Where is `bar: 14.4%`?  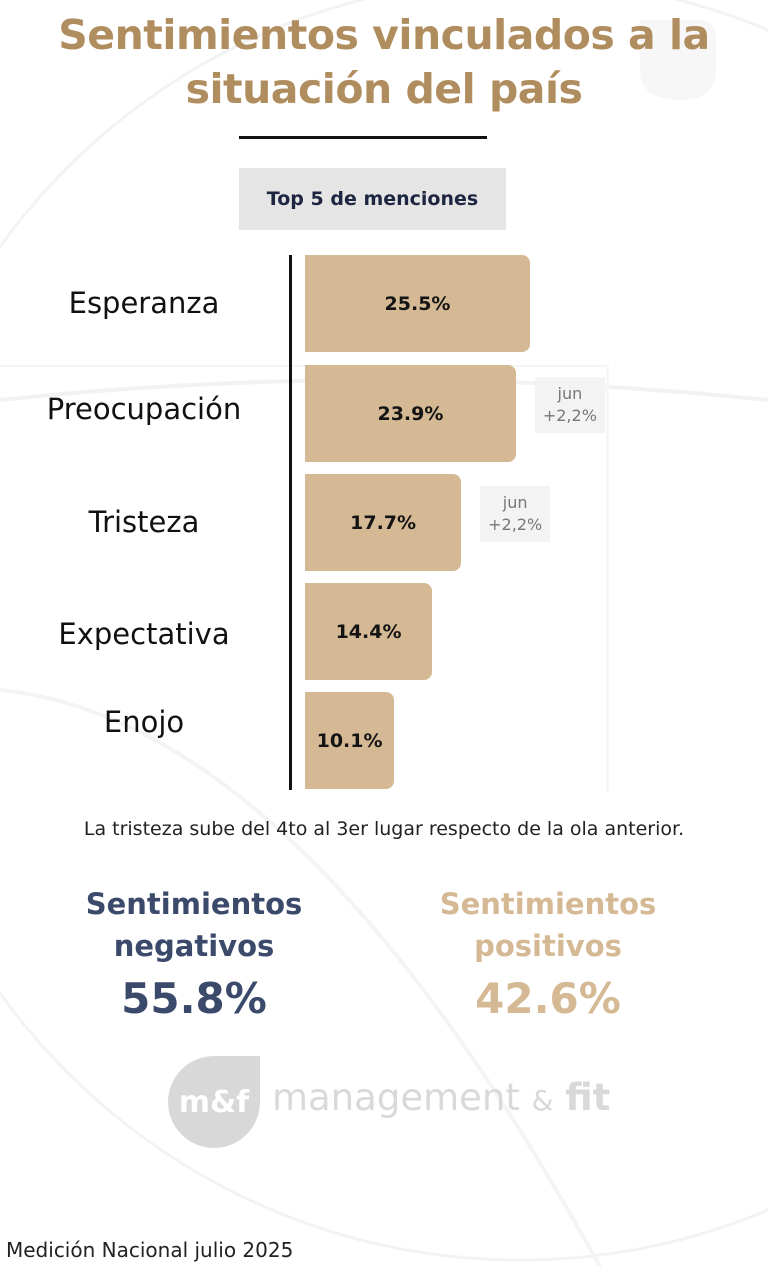
bar: 14.4% is located at coordinates (369, 631).